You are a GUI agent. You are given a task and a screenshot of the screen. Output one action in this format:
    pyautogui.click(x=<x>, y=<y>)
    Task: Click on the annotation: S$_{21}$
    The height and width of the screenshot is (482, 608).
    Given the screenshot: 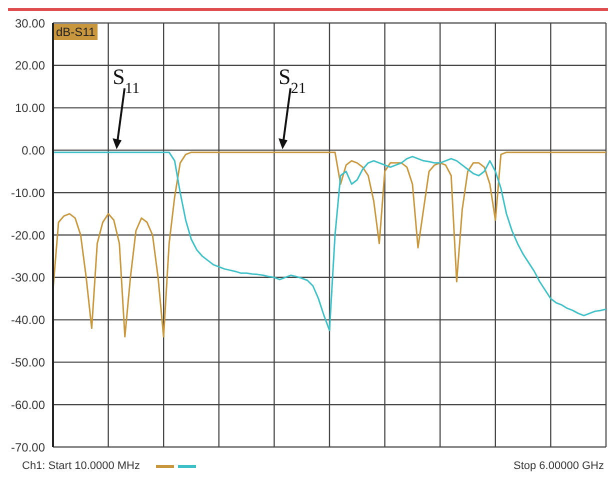 What is the action you would take?
    pyautogui.click(x=292, y=80)
    